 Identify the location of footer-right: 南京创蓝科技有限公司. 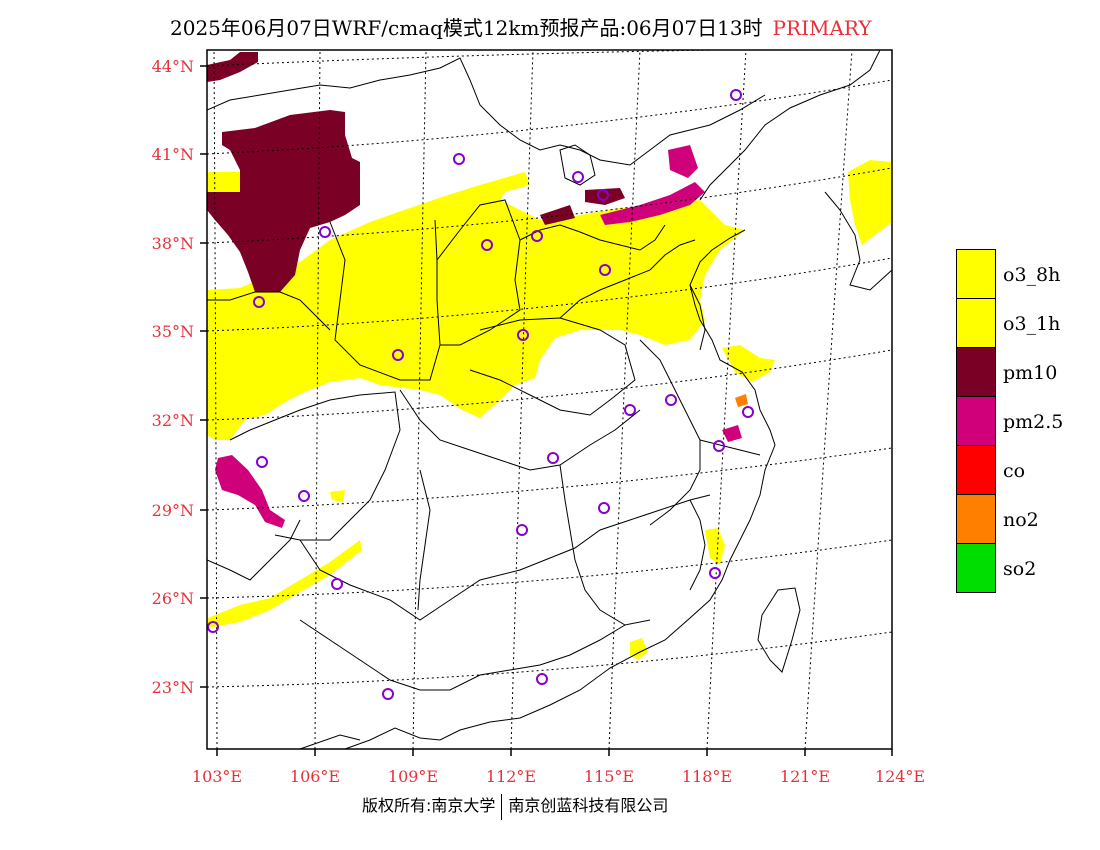
(588, 805).